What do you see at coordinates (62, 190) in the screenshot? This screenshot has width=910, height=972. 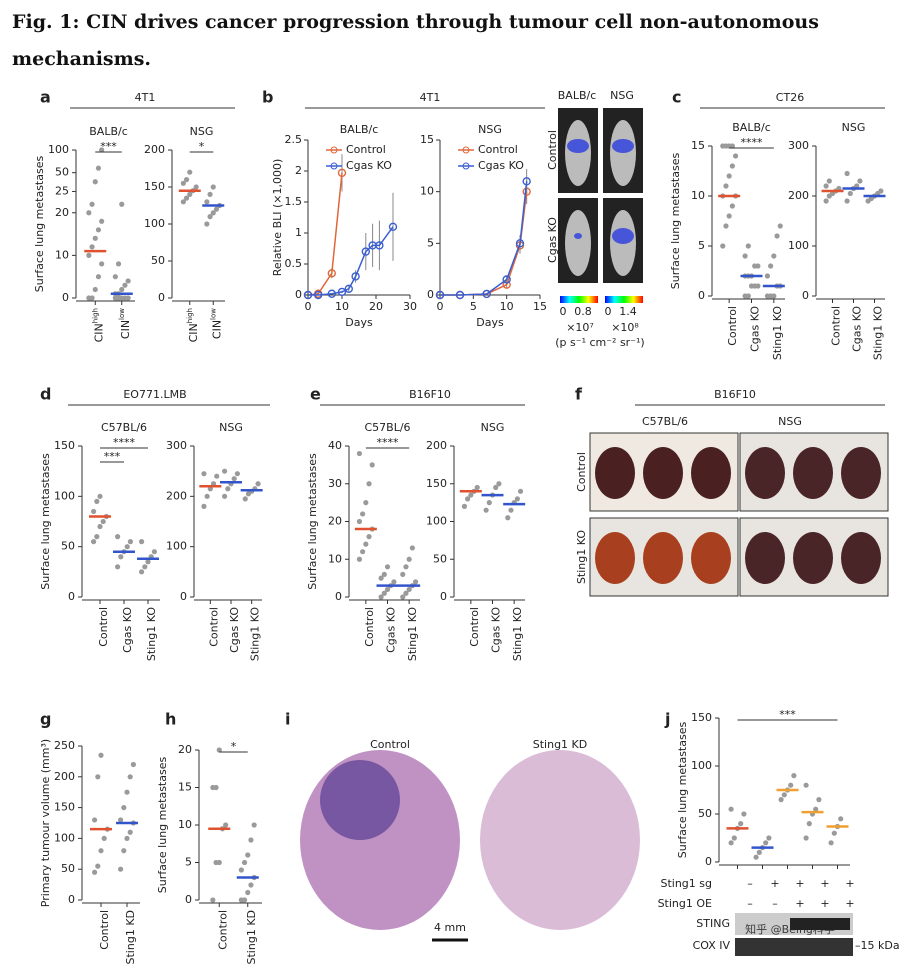 I see `y-tick-label: 25` at bounding box center [62, 190].